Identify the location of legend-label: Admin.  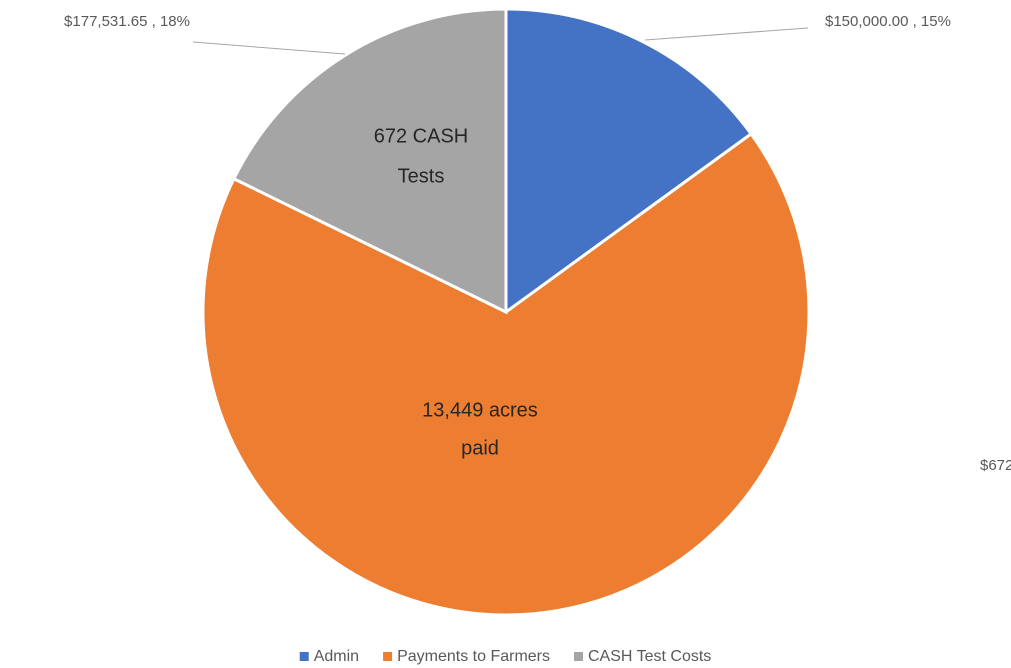
(336, 656).